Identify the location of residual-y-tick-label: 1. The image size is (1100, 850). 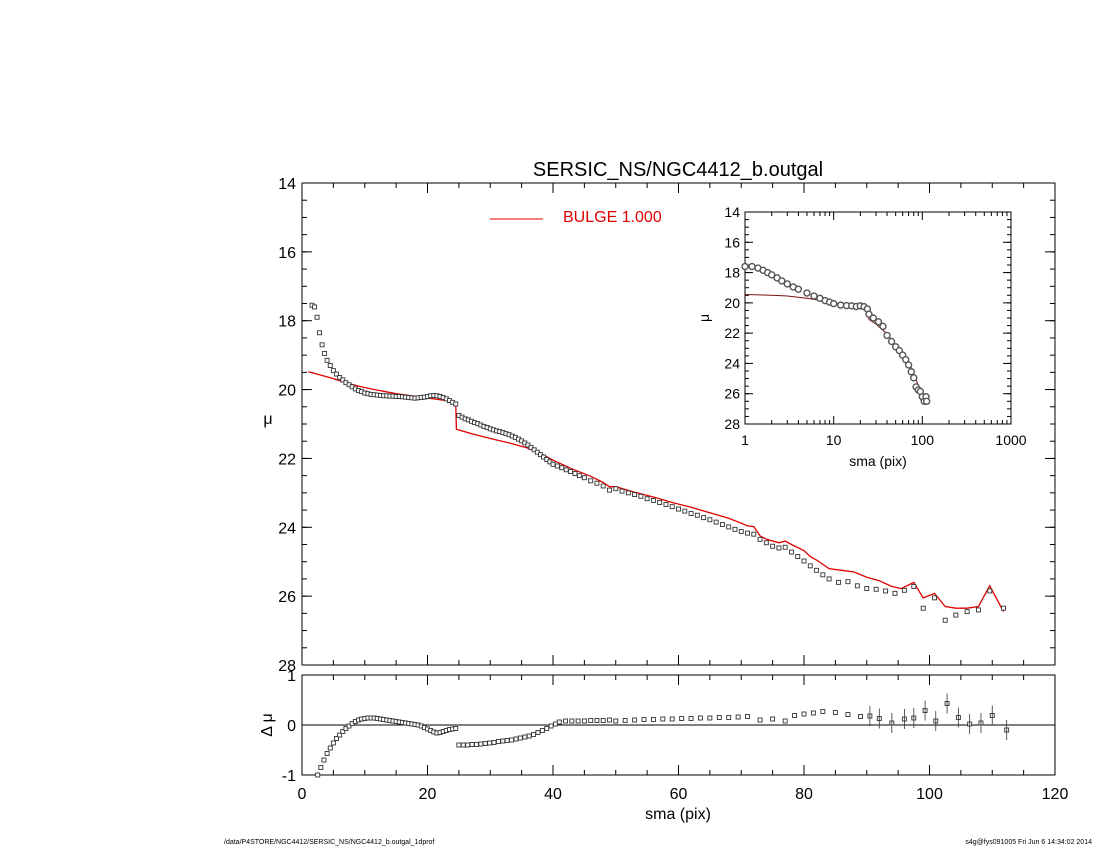
(291, 676).